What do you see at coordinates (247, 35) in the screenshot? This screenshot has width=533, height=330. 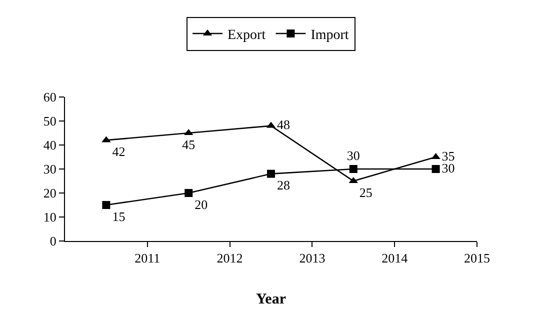 I see `legend-label: Export` at bounding box center [247, 35].